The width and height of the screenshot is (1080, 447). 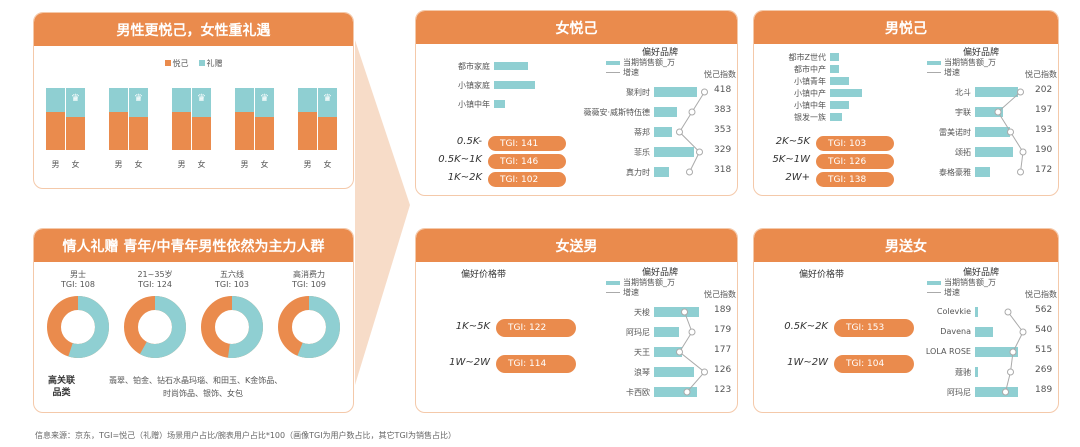 What do you see at coordinates (955, 132) in the screenshot?
I see `brand-name: 雷美诺时` at bounding box center [955, 132].